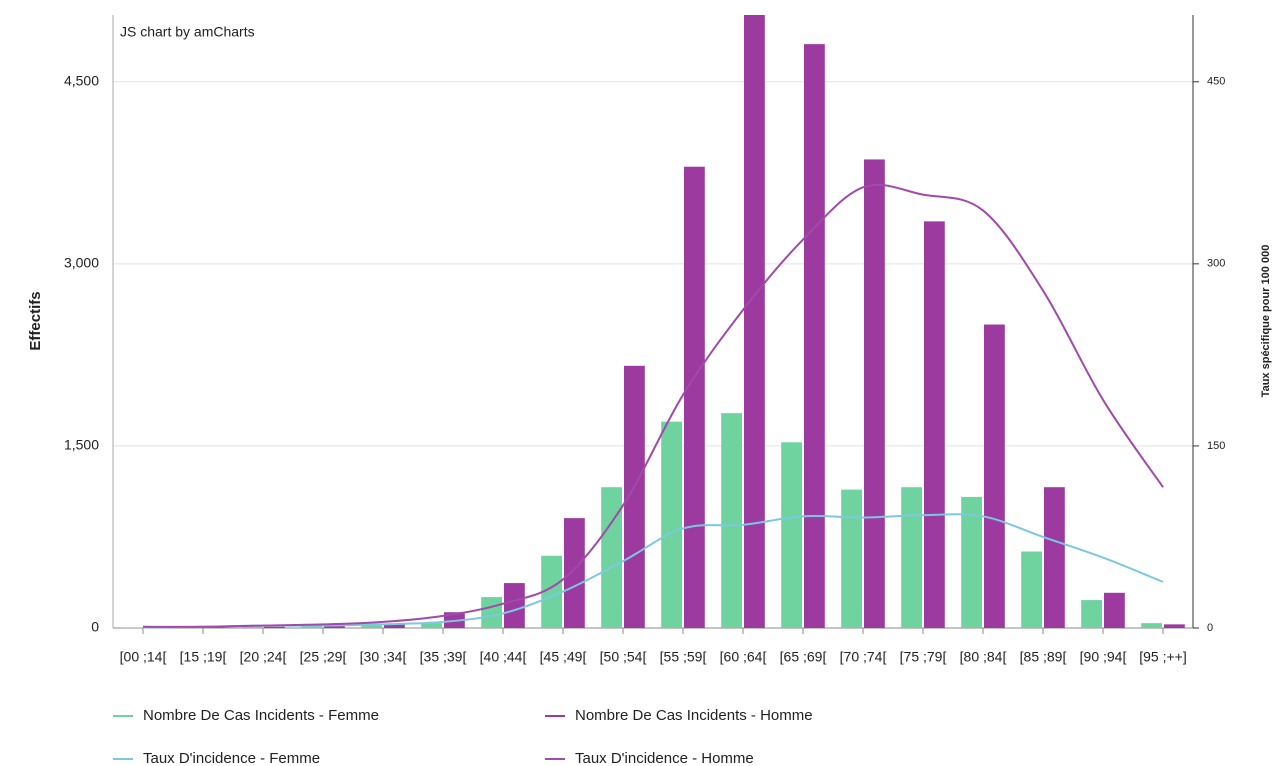 The image size is (1285, 766). I want to click on y2-tick-label: 150, so click(1216, 446).